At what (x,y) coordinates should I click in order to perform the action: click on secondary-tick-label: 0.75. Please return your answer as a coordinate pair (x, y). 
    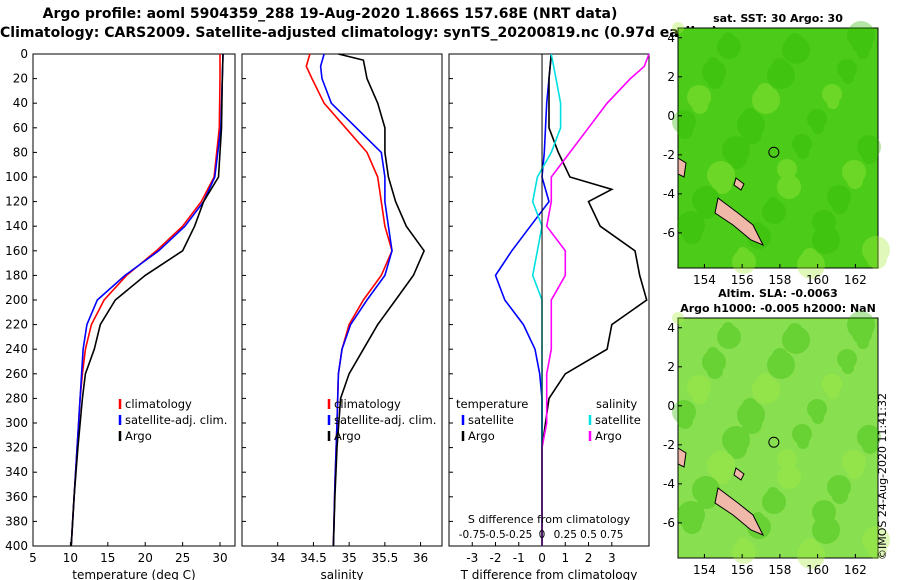
    Looking at the image, I should click on (611, 535).